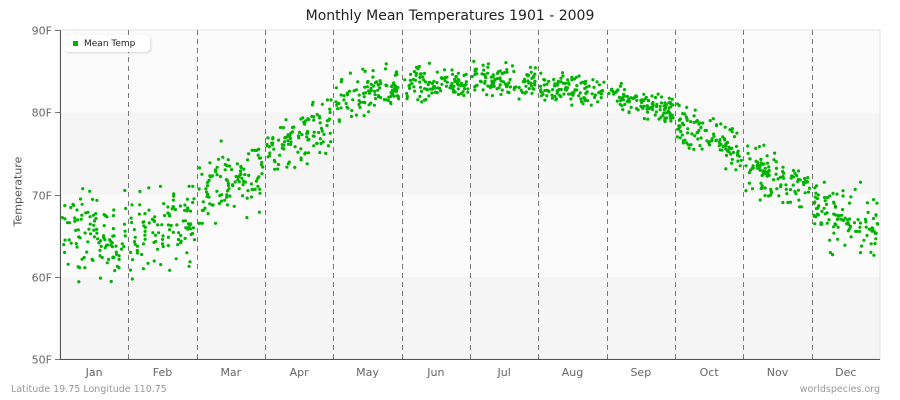 Image resolution: width=900 pixels, height=400 pixels. I want to click on x-tick-label: Apr, so click(300, 372).